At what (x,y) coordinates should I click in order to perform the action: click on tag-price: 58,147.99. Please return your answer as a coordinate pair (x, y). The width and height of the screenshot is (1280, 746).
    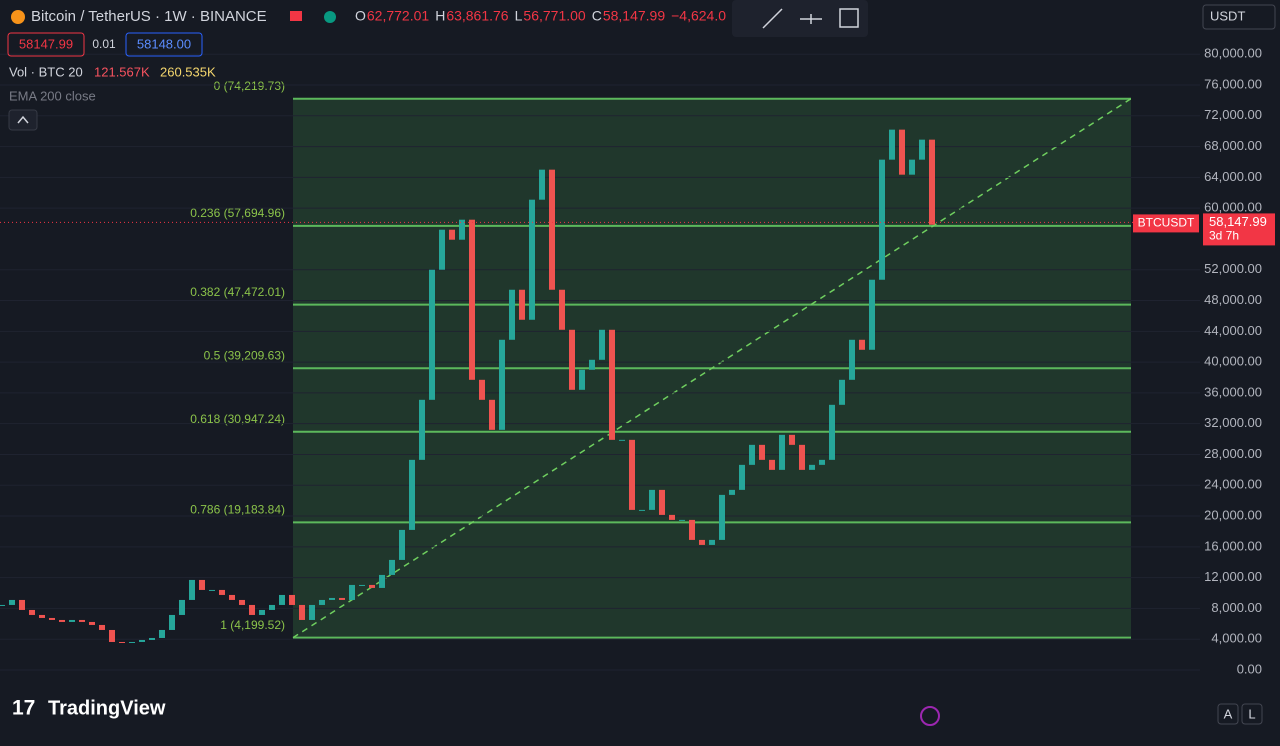
    Looking at the image, I should click on (1238, 221).